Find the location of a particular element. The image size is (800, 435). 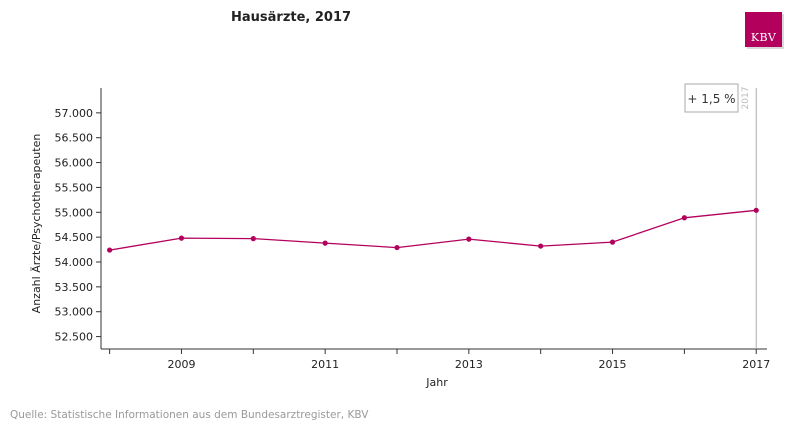

x-tick-label: 2009 is located at coordinates (181, 364).